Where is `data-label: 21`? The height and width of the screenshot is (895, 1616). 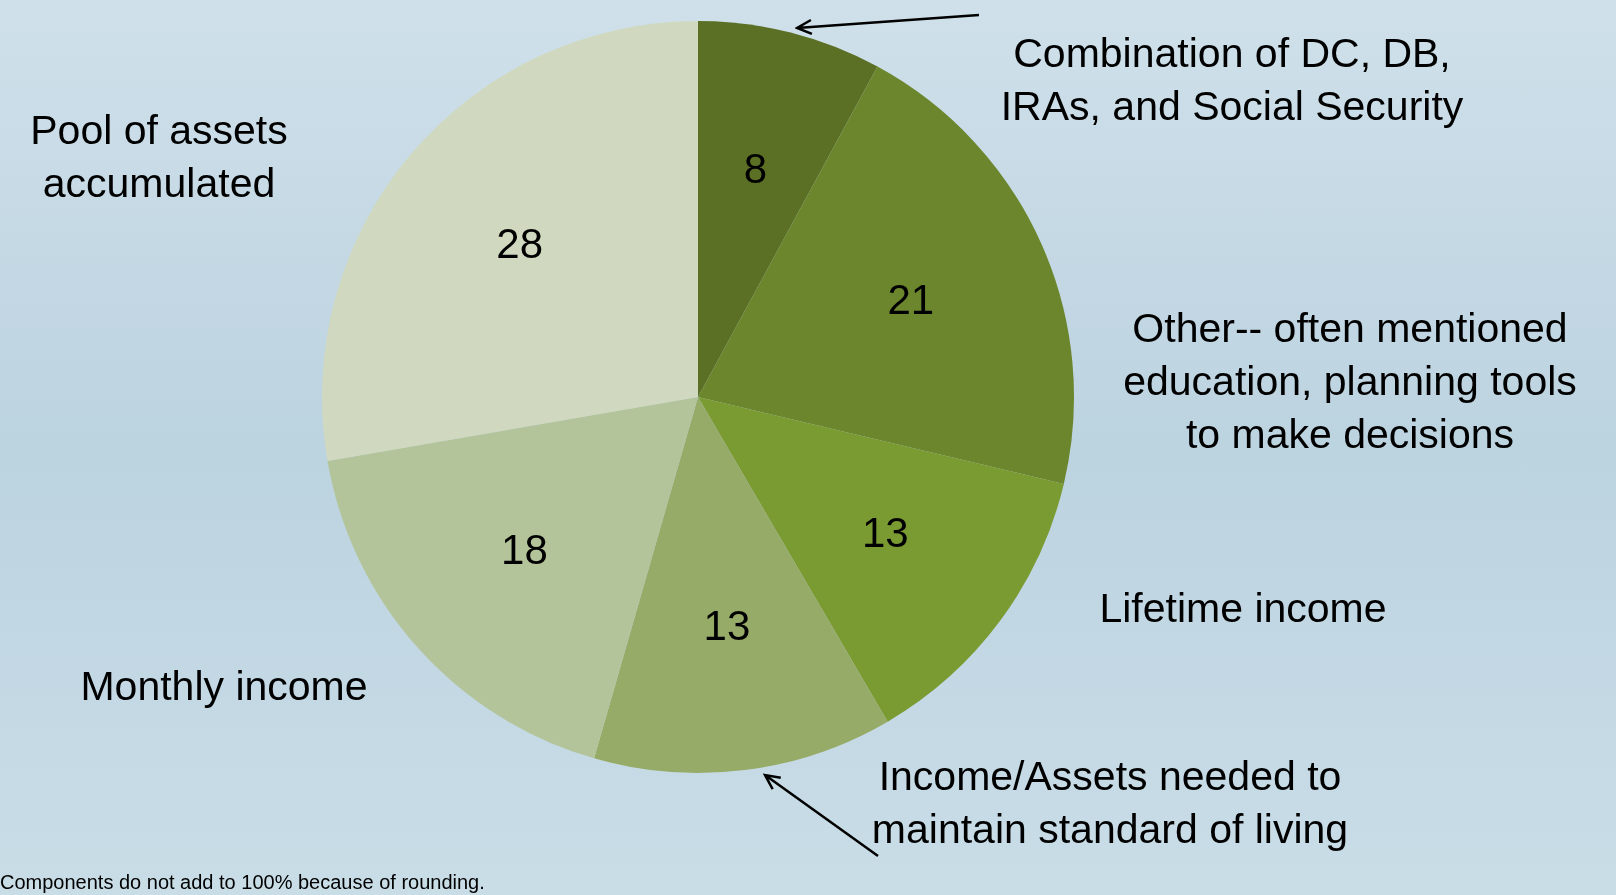 data-label: 21 is located at coordinates (911, 299).